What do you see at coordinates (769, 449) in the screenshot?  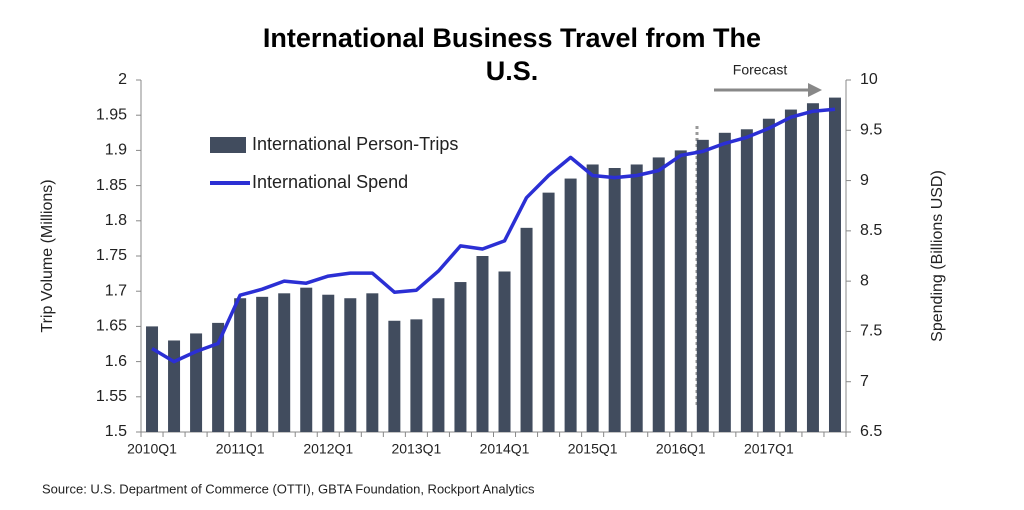 I see `x-tick-label: 2017Q1` at bounding box center [769, 449].